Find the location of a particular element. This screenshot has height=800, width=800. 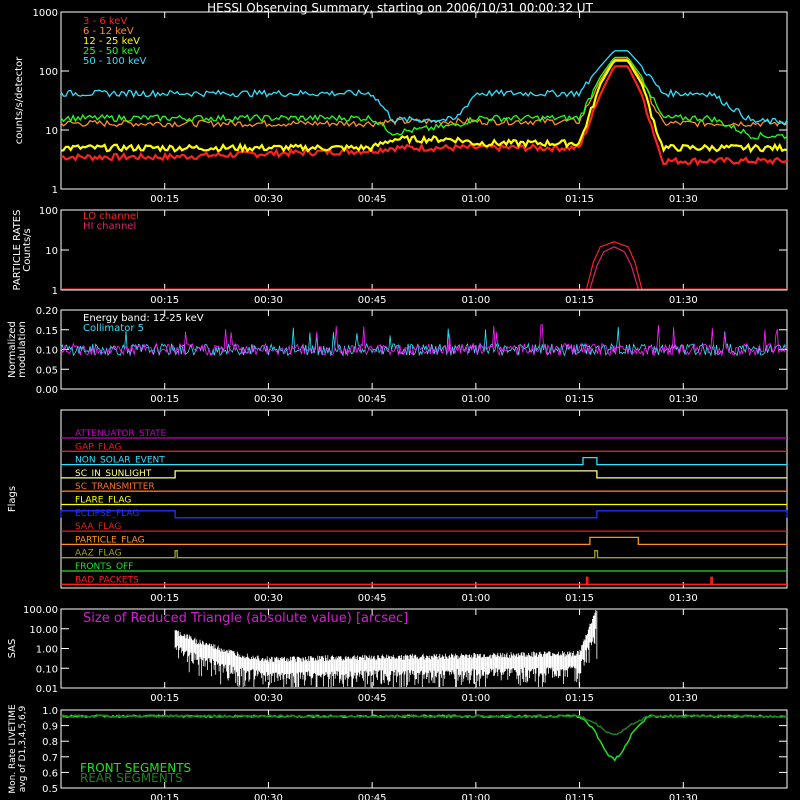

y-tick-label: 0.6 is located at coordinates (50, 773).